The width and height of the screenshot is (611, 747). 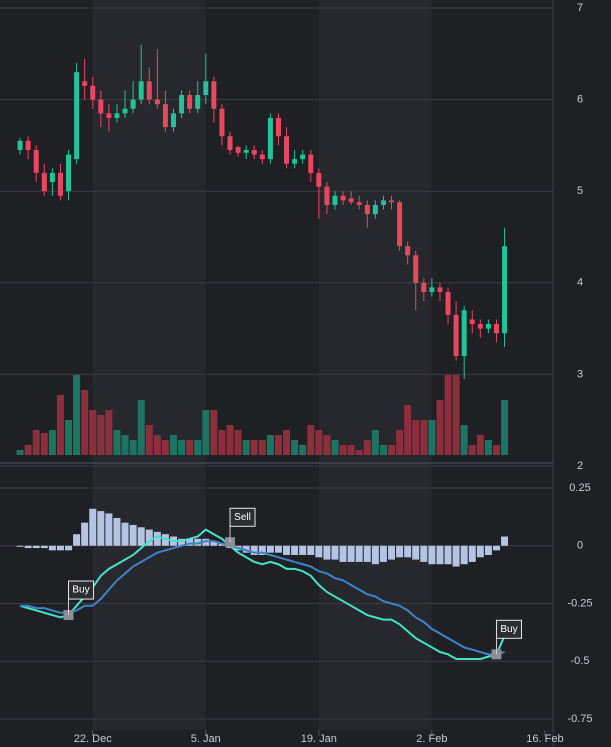 What do you see at coordinates (431, 739) in the screenshot?
I see `x-tick-label: 2. Feb` at bounding box center [431, 739].